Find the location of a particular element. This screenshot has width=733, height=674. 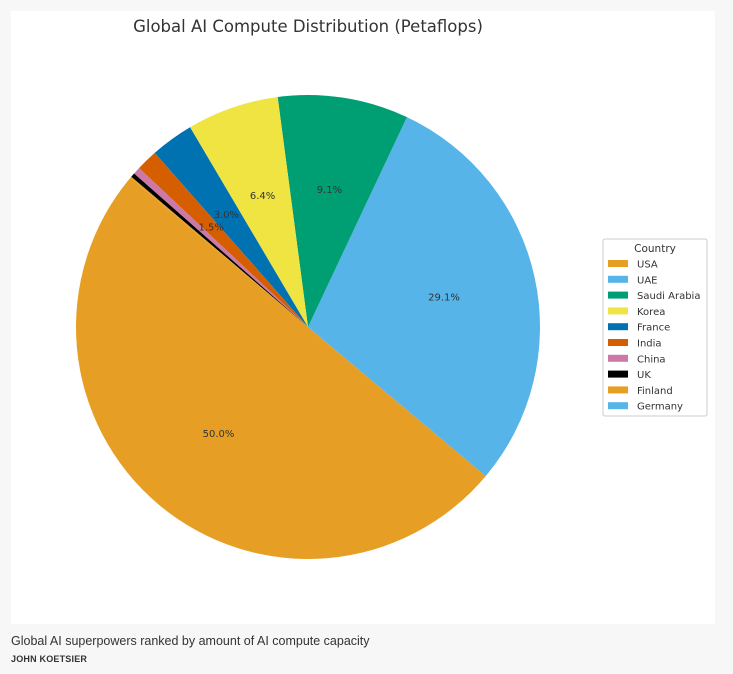

pie-slice-china is located at coordinates (221, 247).